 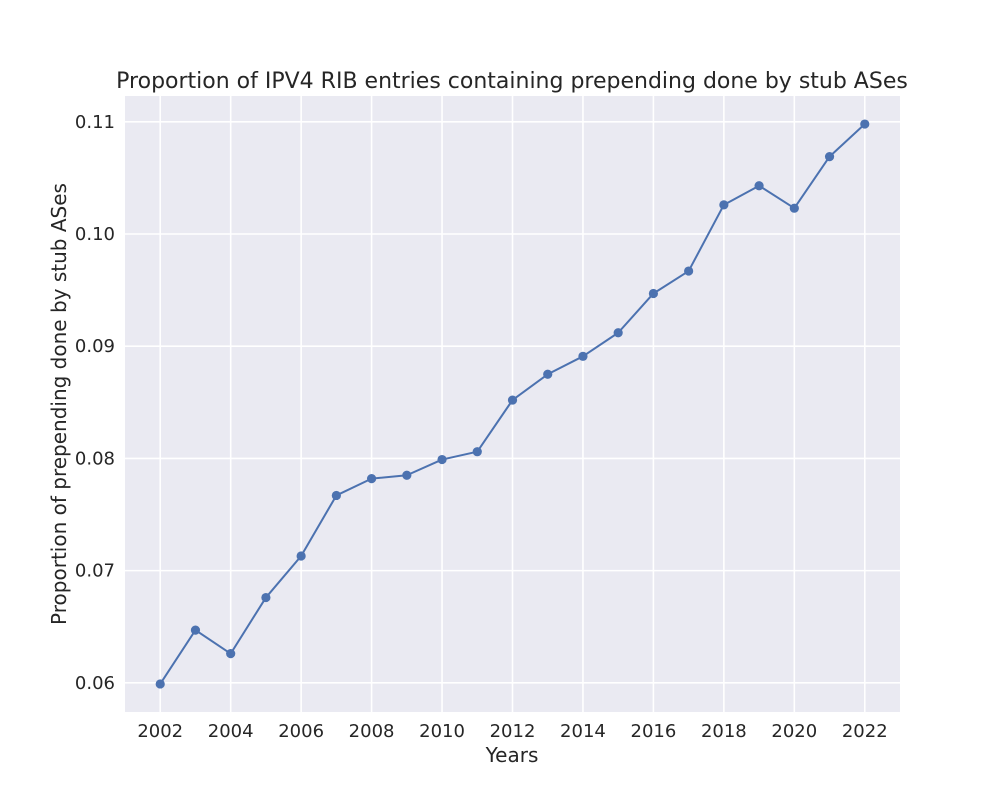 What do you see at coordinates (442, 731) in the screenshot?
I see `x-tick-label: 2010` at bounding box center [442, 731].